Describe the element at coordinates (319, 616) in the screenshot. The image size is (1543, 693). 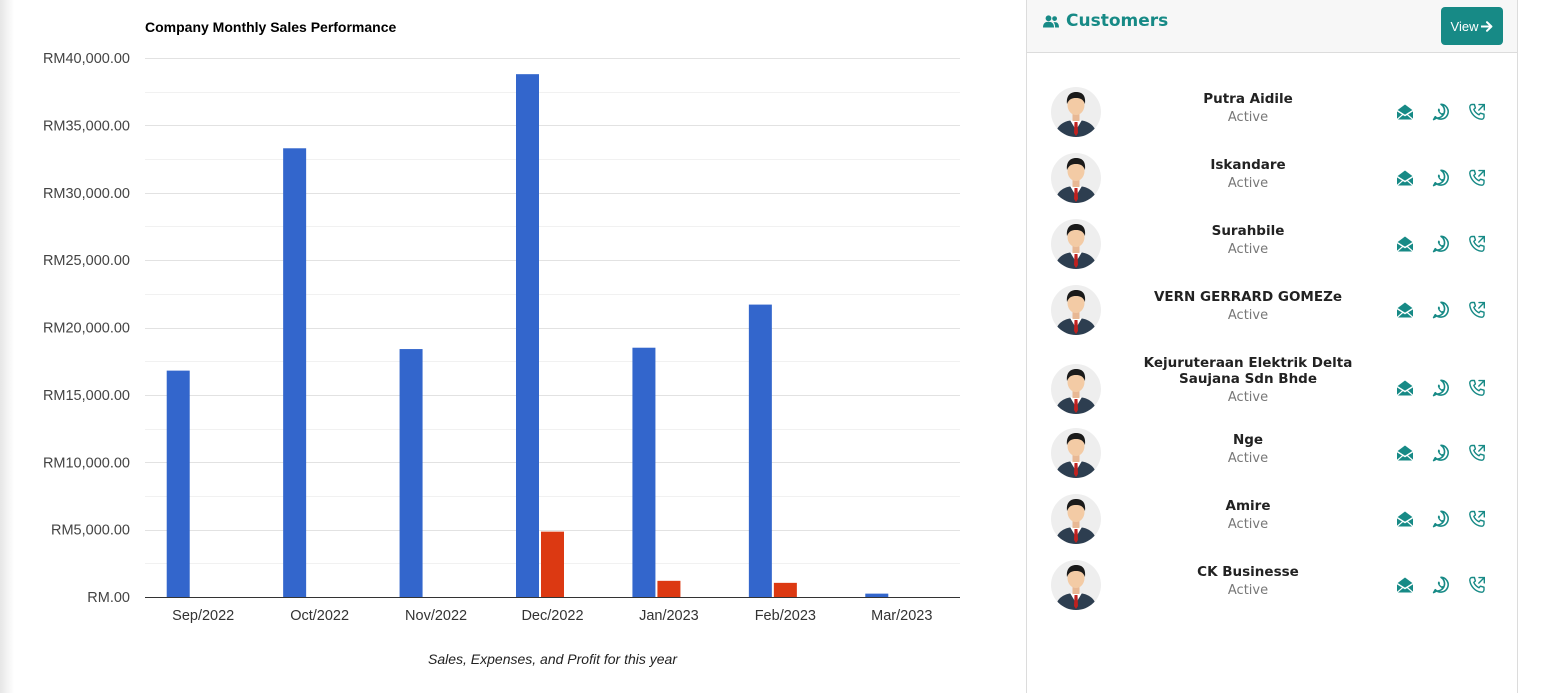
I see `x-tick-label: Oct/2022` at that location.